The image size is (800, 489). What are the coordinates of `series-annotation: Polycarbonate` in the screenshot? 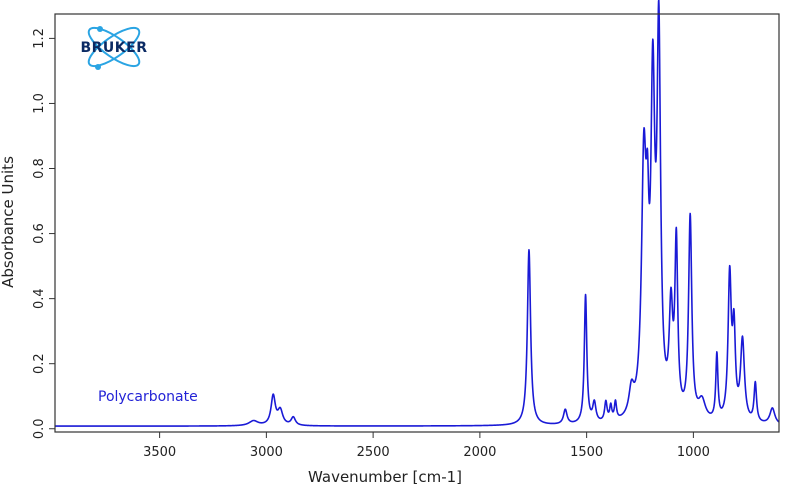 It's located at (148, 397).